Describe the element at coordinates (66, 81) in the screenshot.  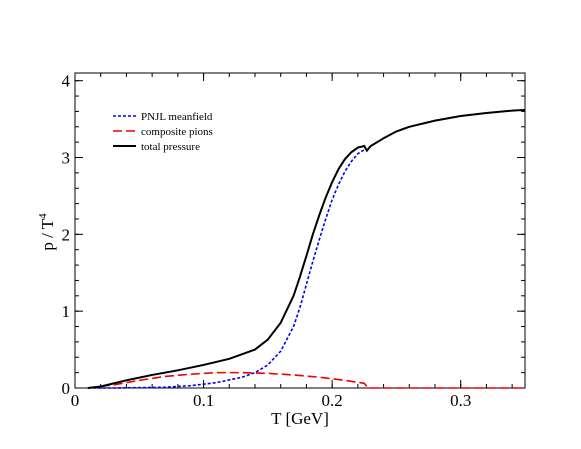
I see `y-tick-label: 4` at that location.